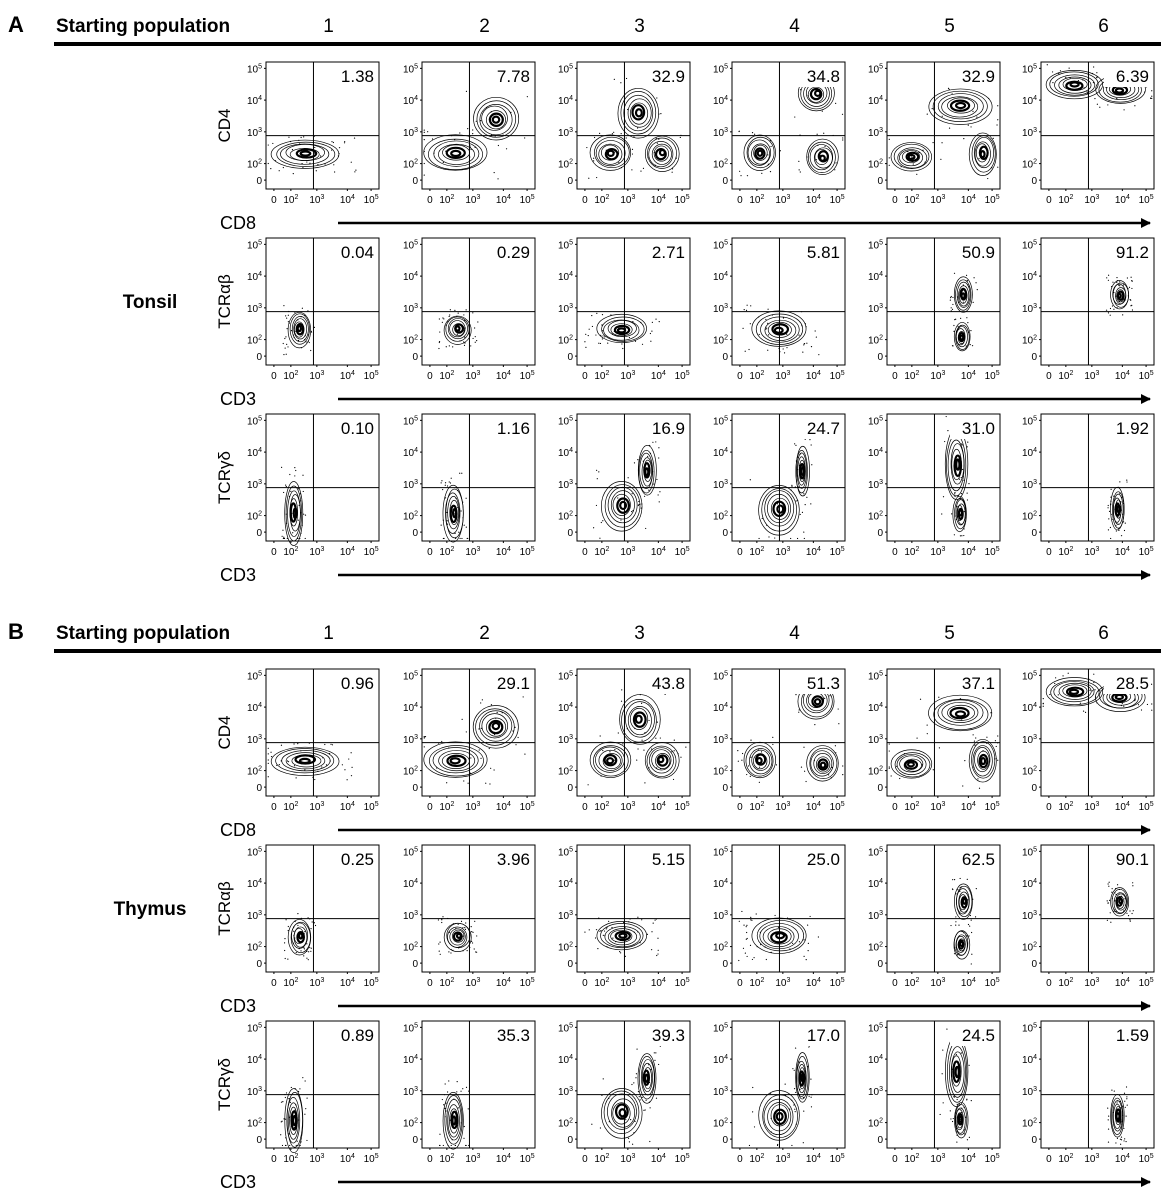 This screenshot has height=1191, width=1161. Describe the element at coordinates (16, 24) in the screenshot. I see `panel-letter-A: A` at that location.